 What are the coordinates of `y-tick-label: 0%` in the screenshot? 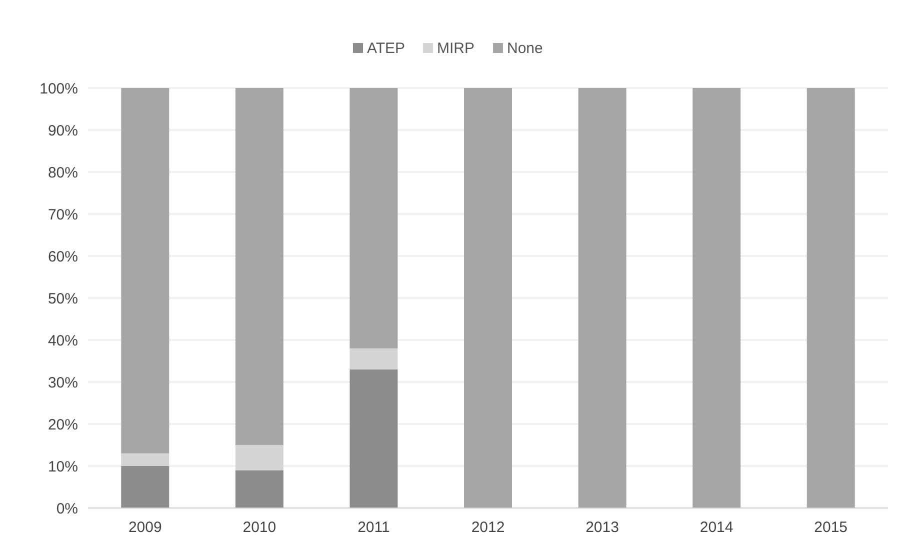 It's located at (67, 509).